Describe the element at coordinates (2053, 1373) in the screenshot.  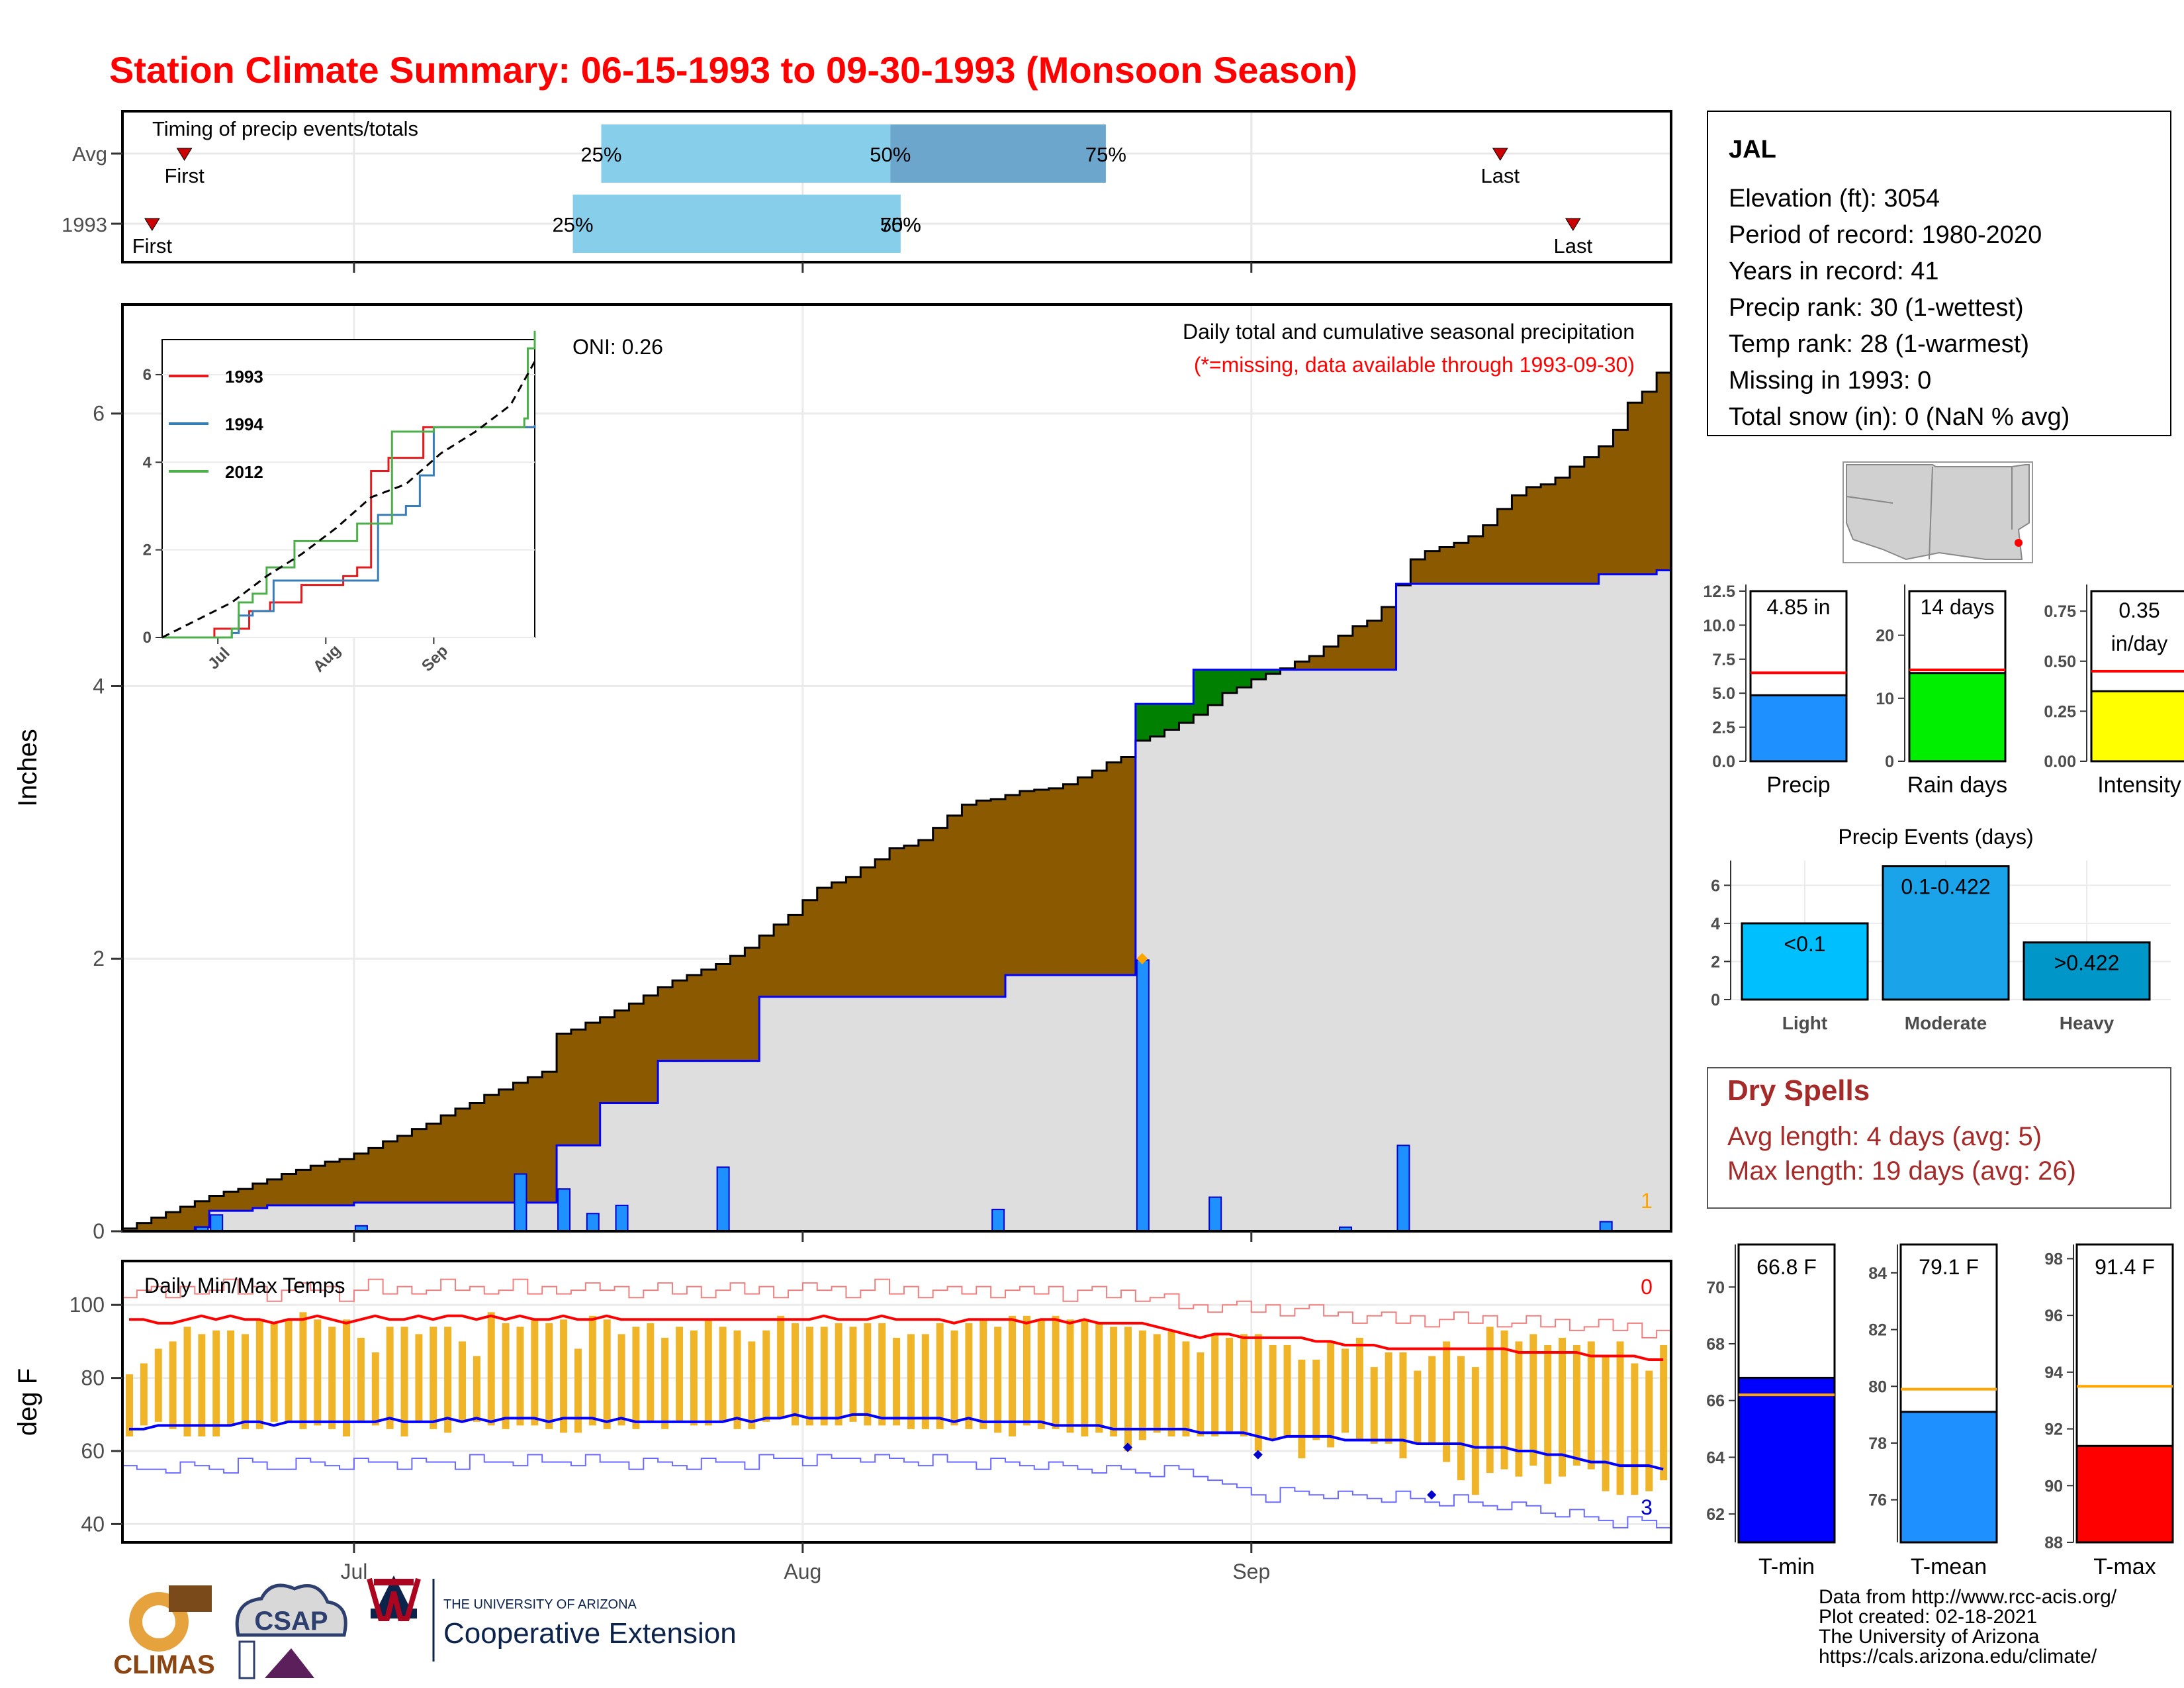
I see `temp-bar-ytick-label: 94` at that location.